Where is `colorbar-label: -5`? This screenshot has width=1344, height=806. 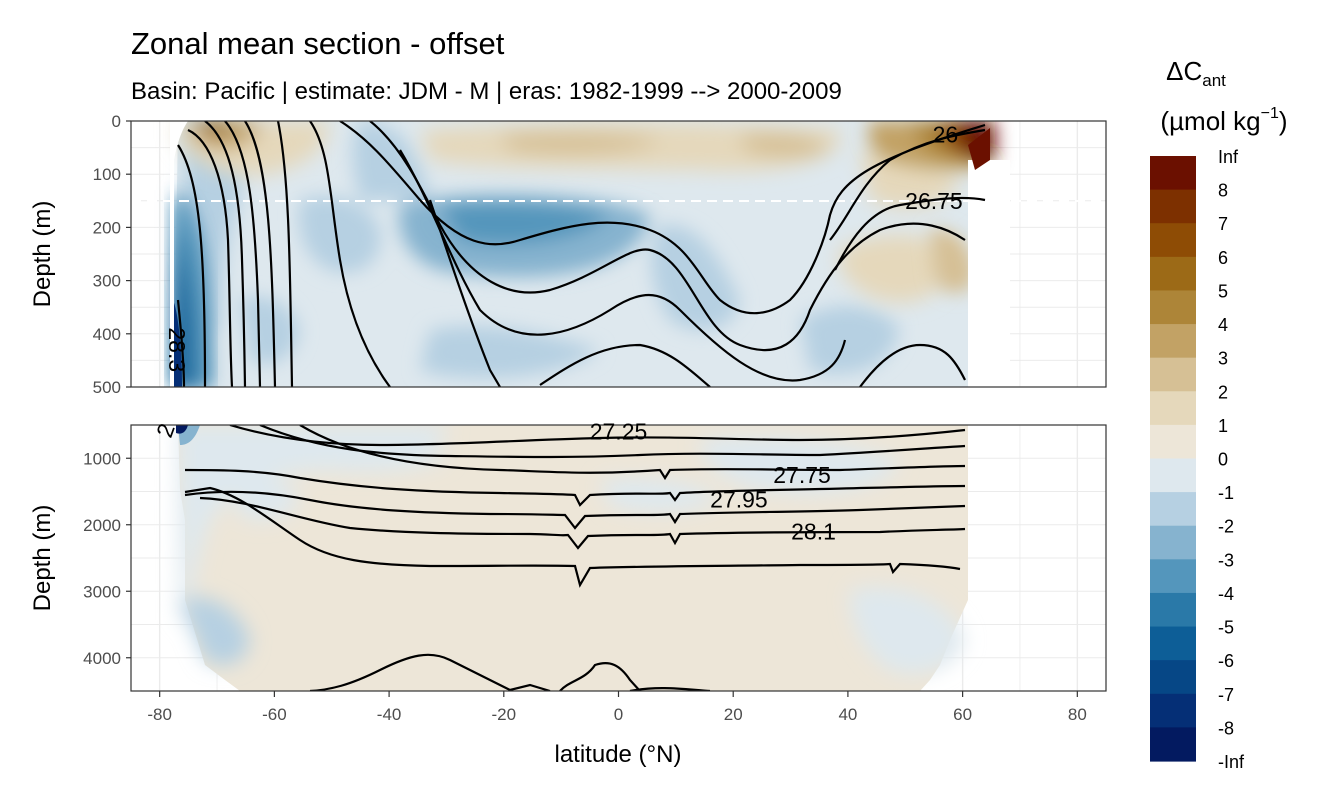 colorbar-label: -5 is located at coordinates (1226, 628).